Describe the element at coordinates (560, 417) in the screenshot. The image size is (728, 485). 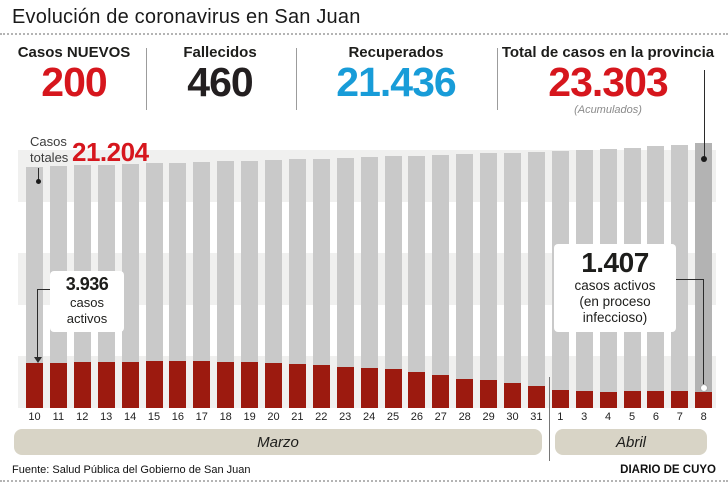
I see `x-axis-tick: 1` at that location.